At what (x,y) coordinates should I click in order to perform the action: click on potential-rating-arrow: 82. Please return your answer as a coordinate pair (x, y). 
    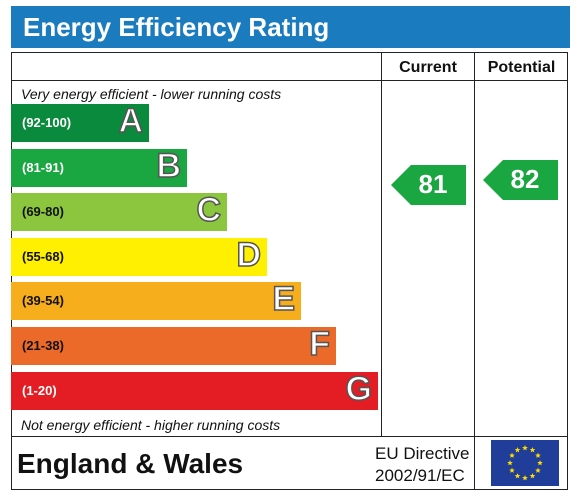
    Looking at the image, I should click on (520, 180).